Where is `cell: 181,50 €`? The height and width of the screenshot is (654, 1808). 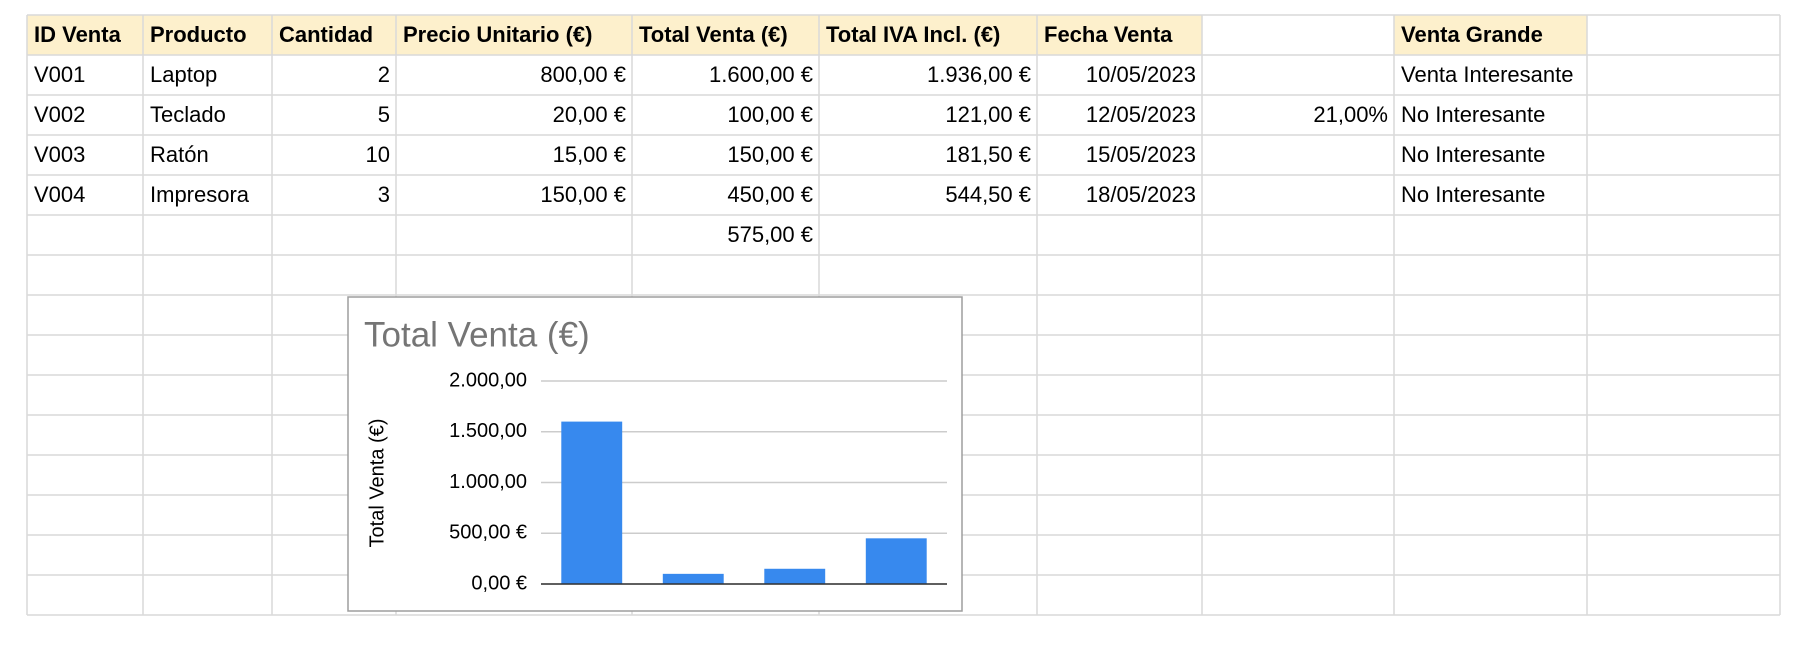
cell: 181,50 € is located at coordinates (988, 154).